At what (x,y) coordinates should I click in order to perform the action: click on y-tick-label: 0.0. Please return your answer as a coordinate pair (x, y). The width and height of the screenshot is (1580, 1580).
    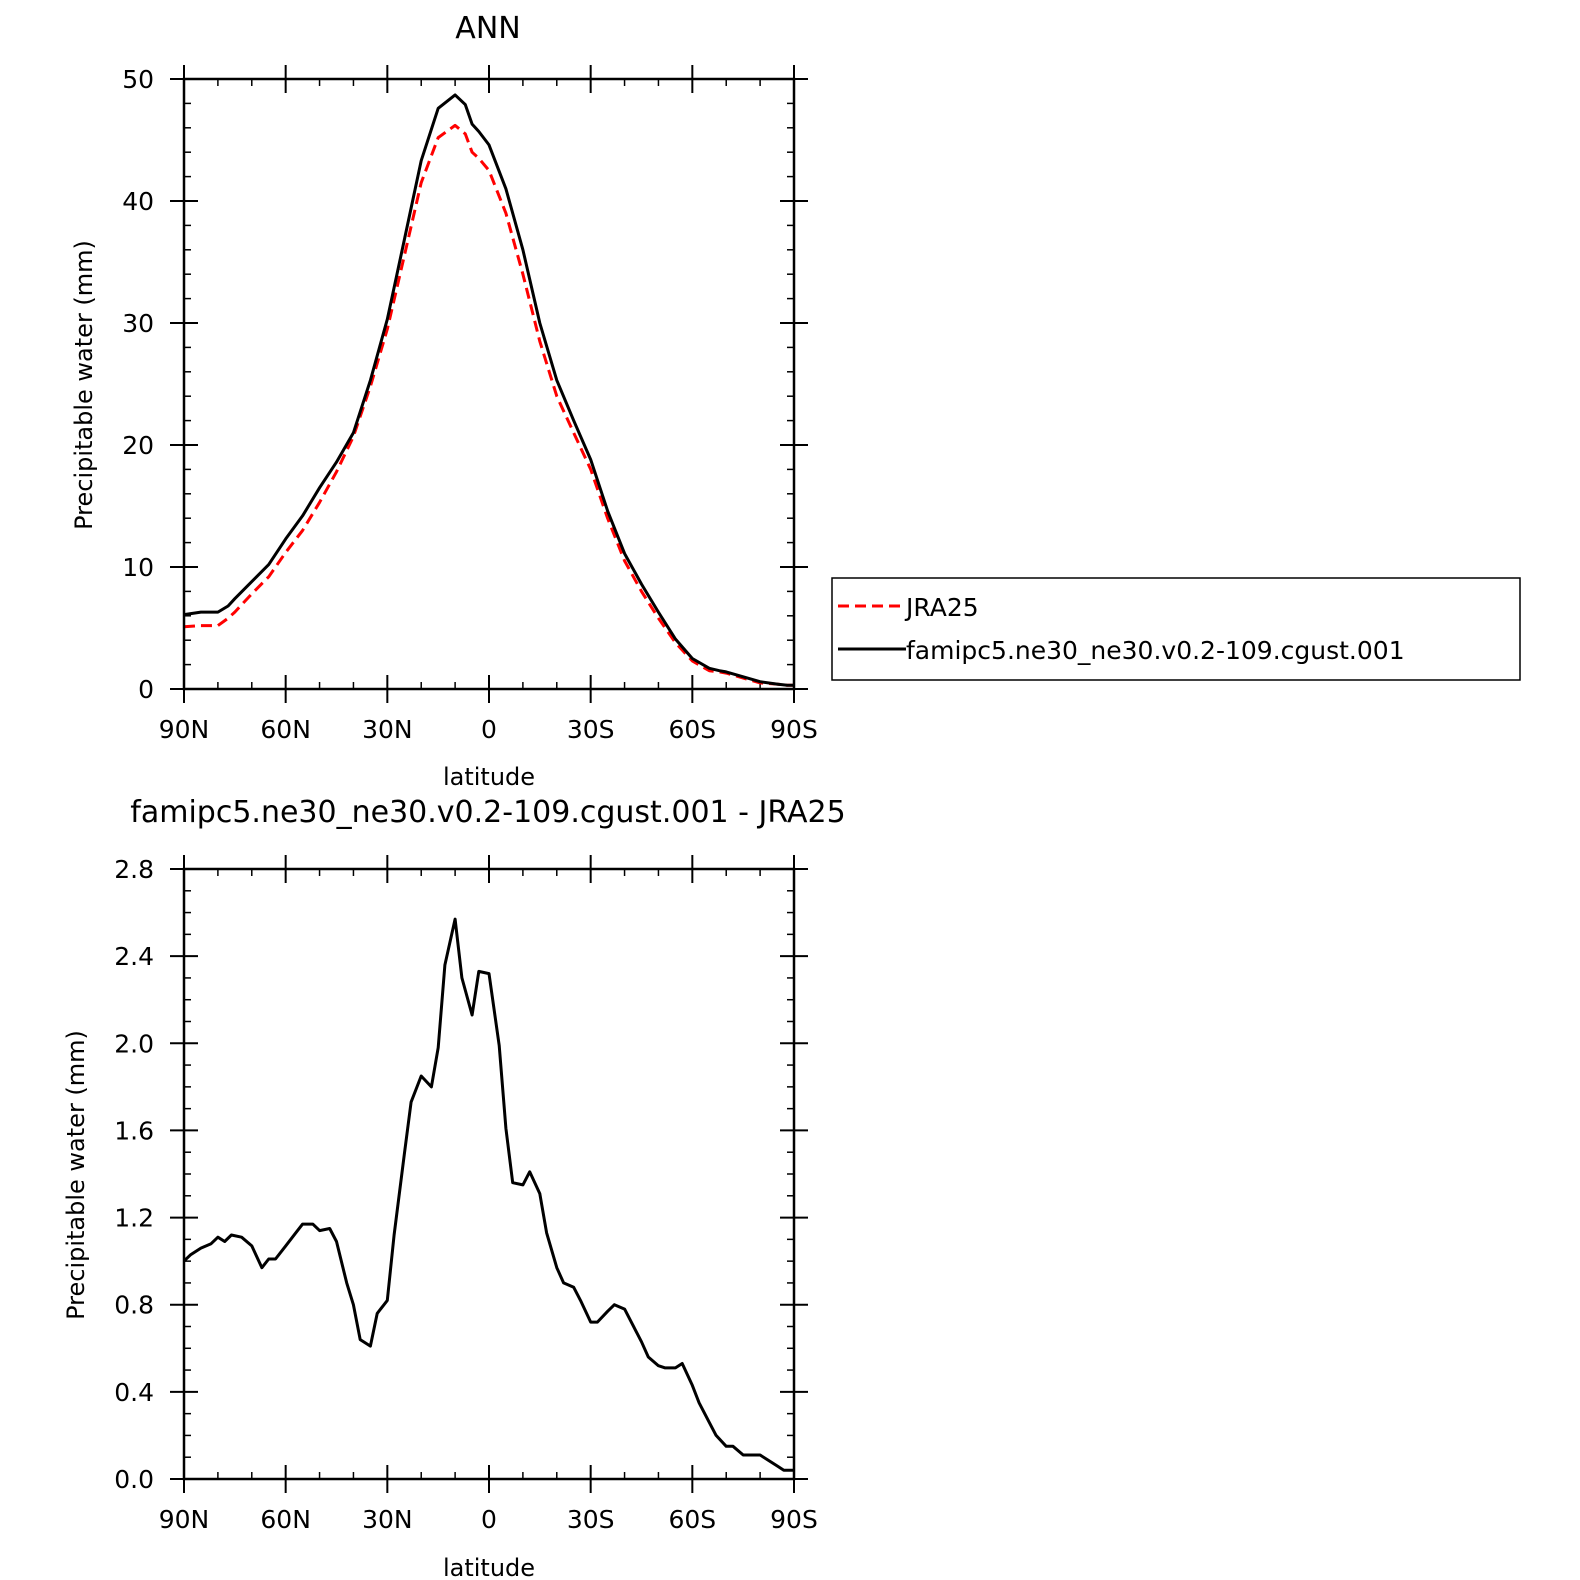
    Looking at the image, I should click on (134, 1479).